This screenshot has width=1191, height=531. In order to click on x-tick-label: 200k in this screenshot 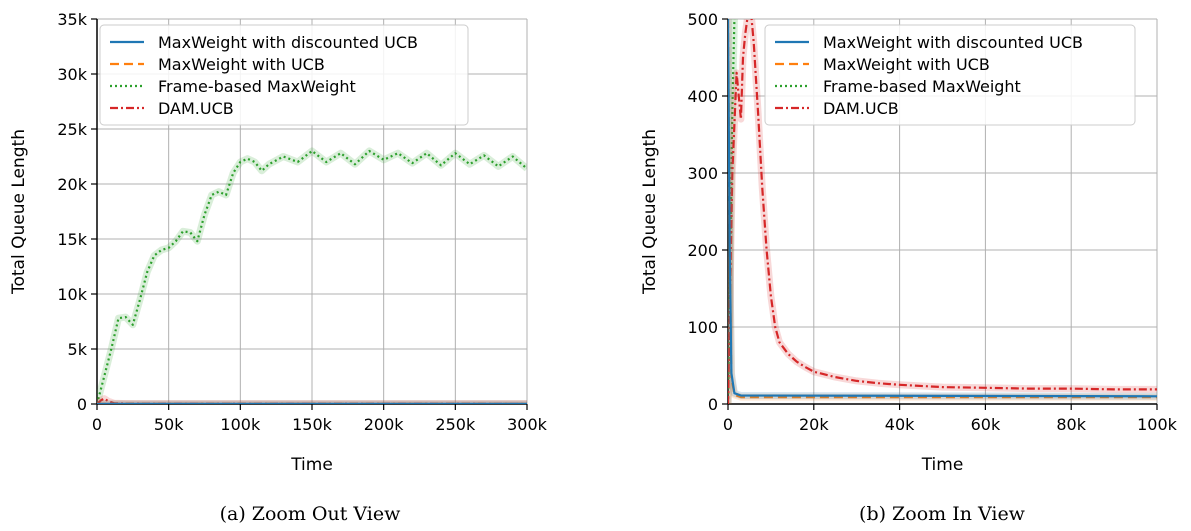, I will do `click(384, 424)`.